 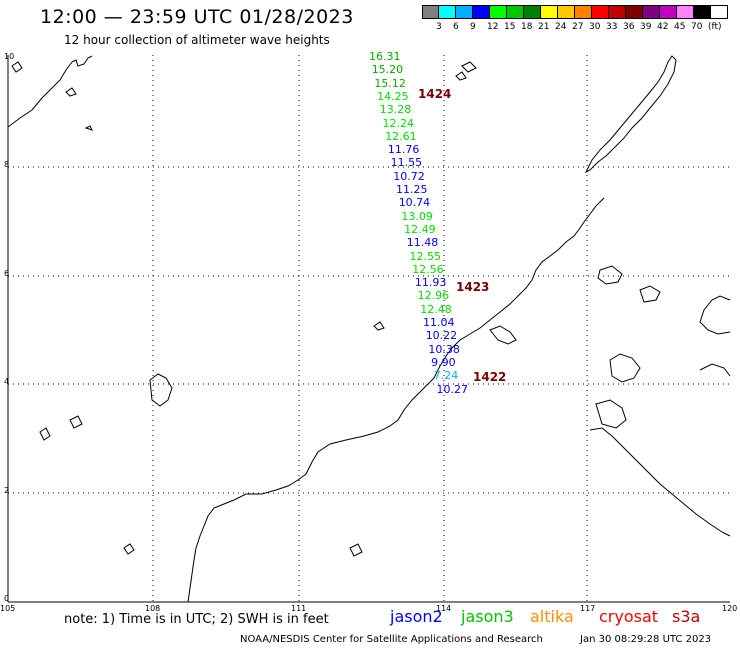 I want to click on legend-jason3: jason3, so click(x=487, y=616).